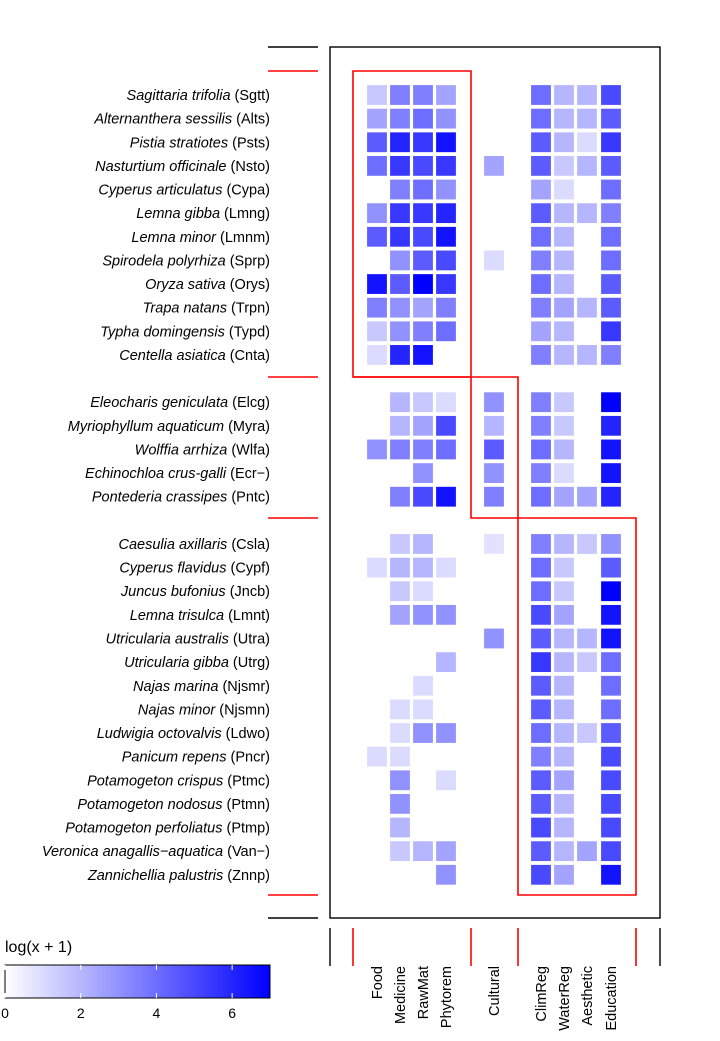 Image resolution: width=720 pixels, height=1041 pixels. I want to click on column-label: RawMat, so click(424, 992).